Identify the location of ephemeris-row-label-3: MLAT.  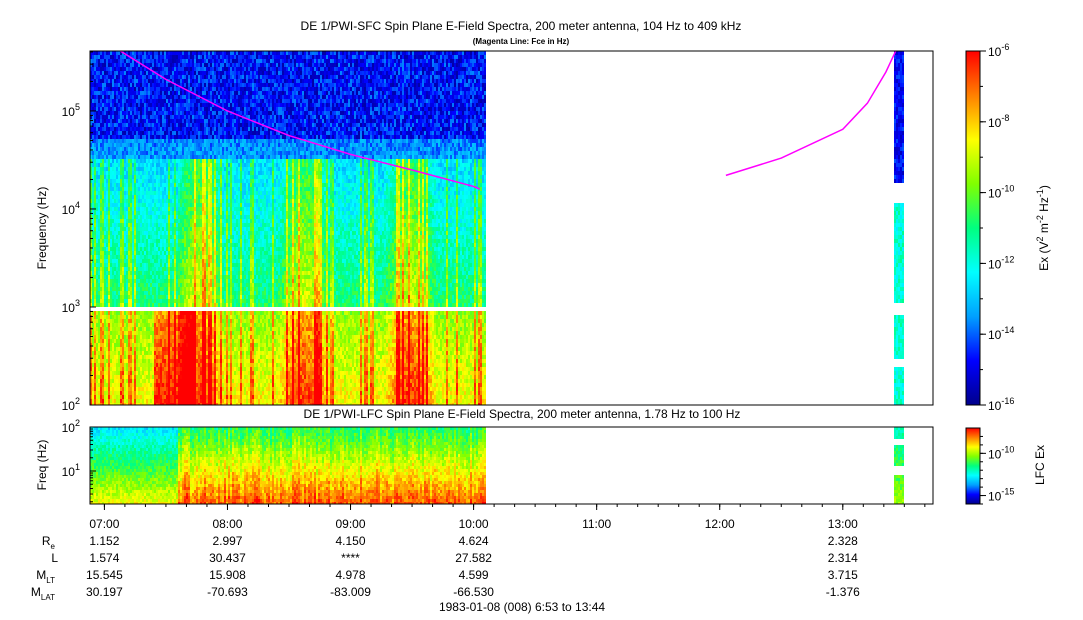
(43, 593).